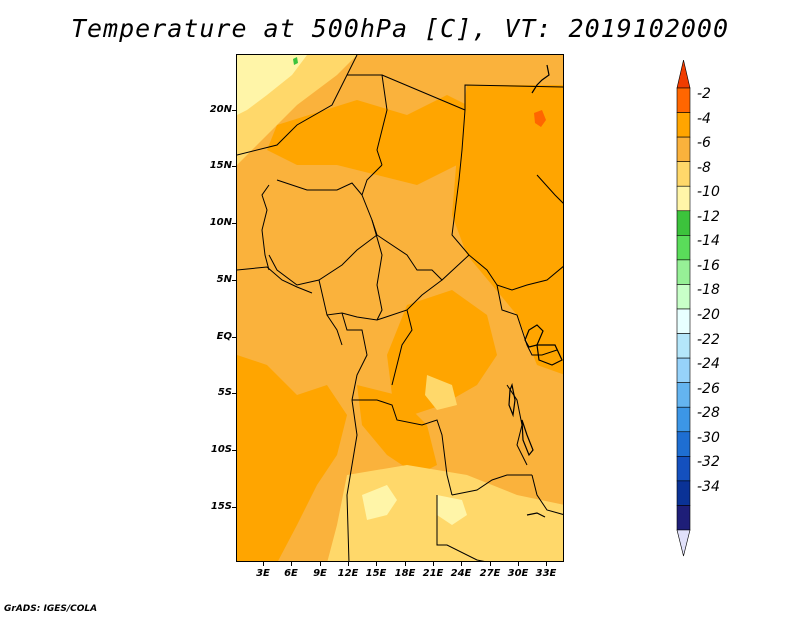 Image resolution: width=800 pixels, height=618 pixels. What do you see at coordinates (704, 94) in the screenshot?
I see `colorbar-label: -2` at bounding box center [704, 94].